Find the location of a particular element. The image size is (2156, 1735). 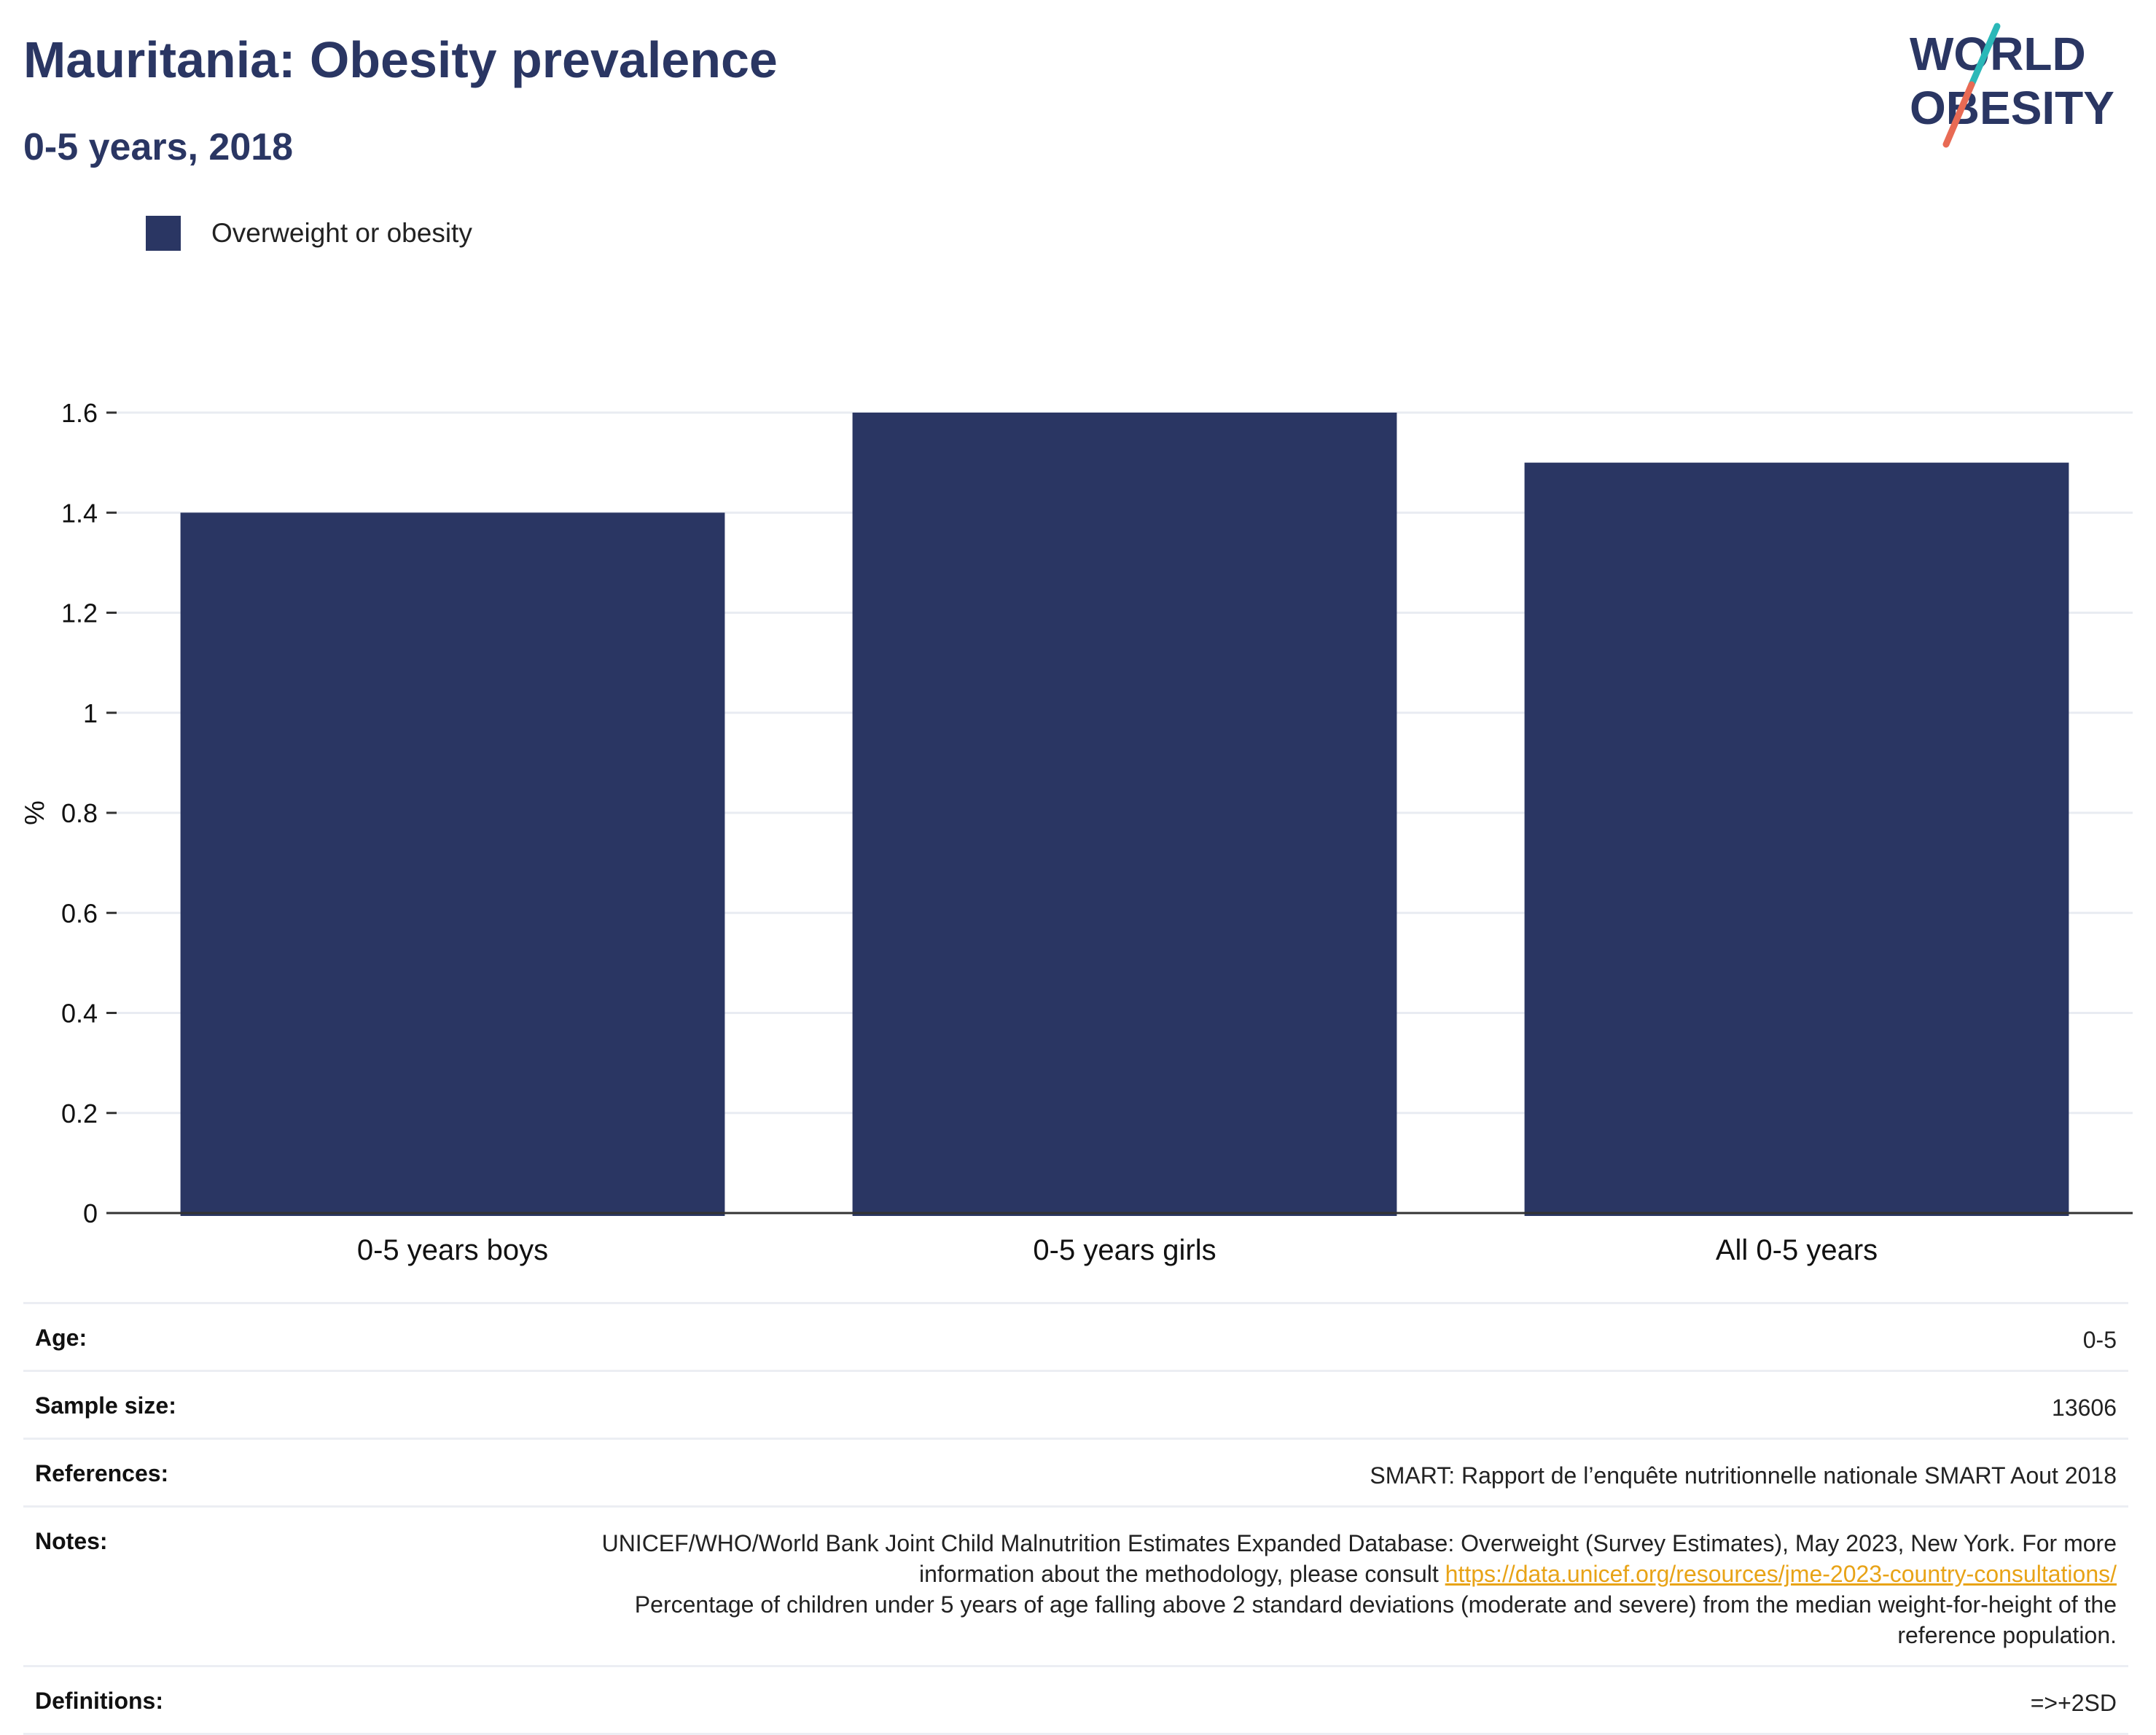

meta-label-sample-size: Sample size: is located at coordinates (105, 1405).